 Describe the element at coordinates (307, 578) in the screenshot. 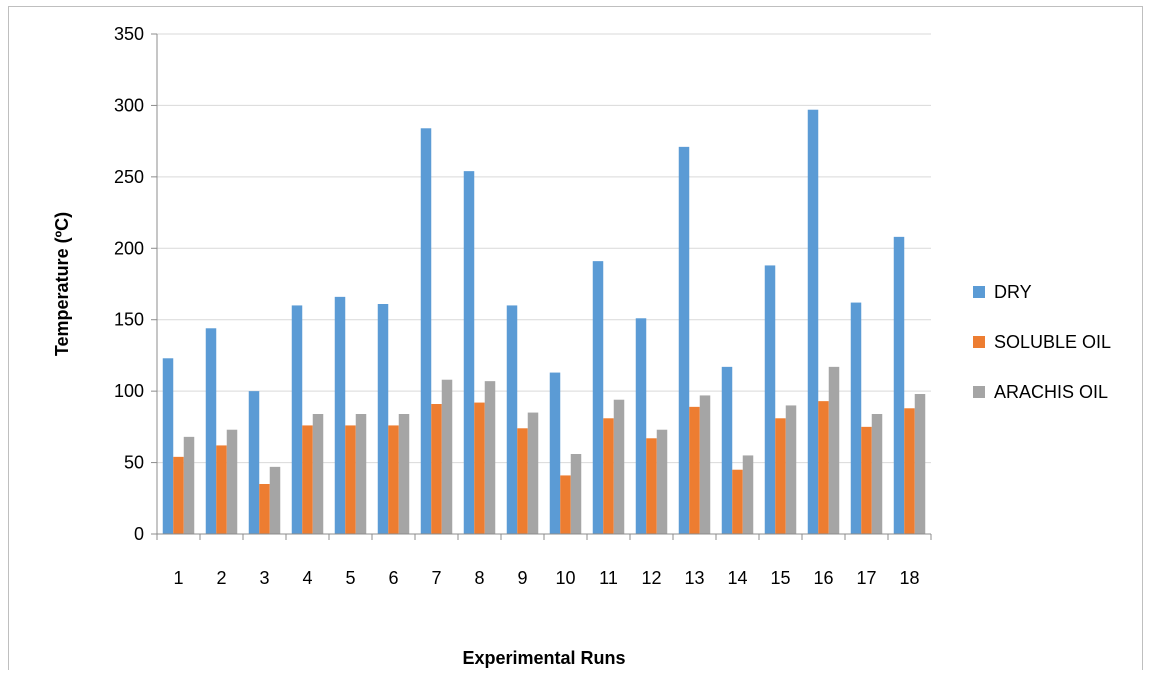

I see `x-tick-label: 4` at that location.